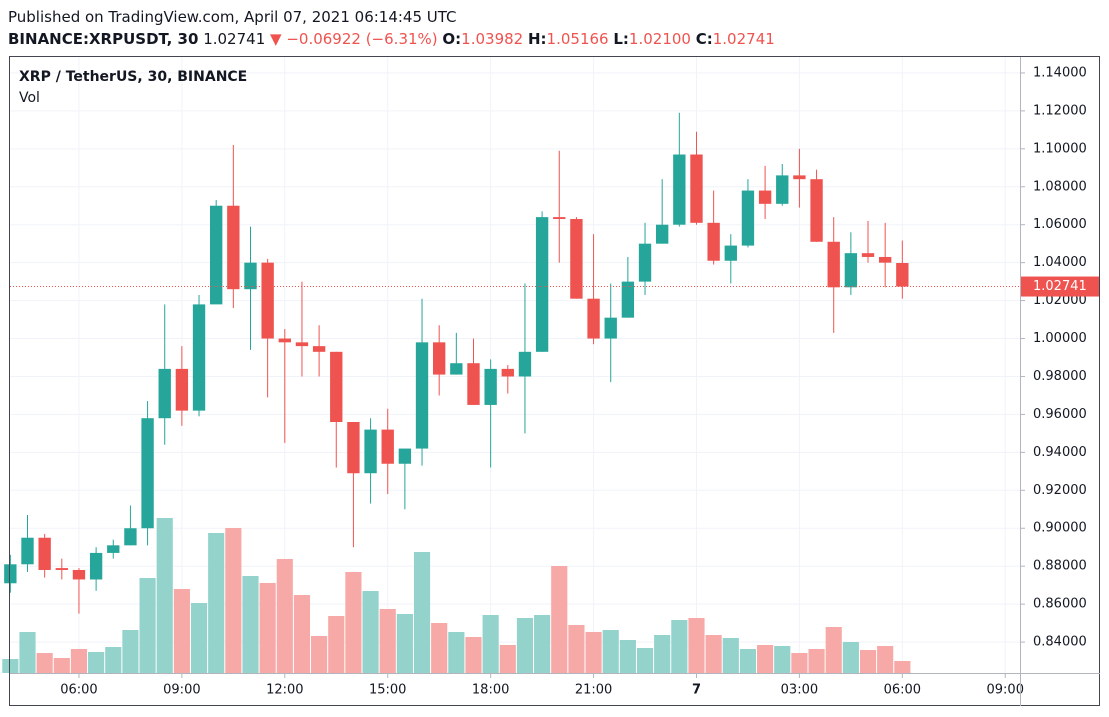 This screenshot has height=717, width=1109. I want to click on o-label: O:, so click(452, 39).